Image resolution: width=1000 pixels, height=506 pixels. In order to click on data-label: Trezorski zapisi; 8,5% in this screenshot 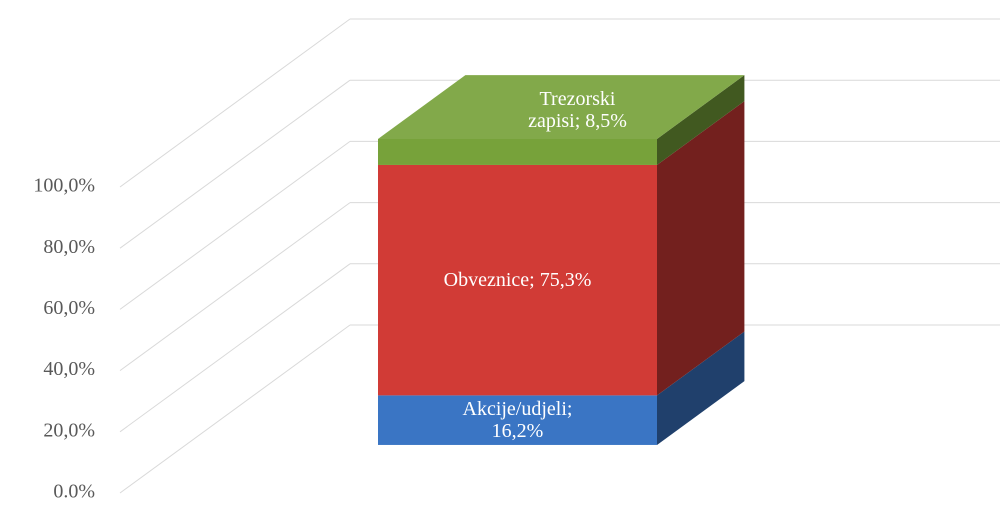, I will do `click(577, 109)`.